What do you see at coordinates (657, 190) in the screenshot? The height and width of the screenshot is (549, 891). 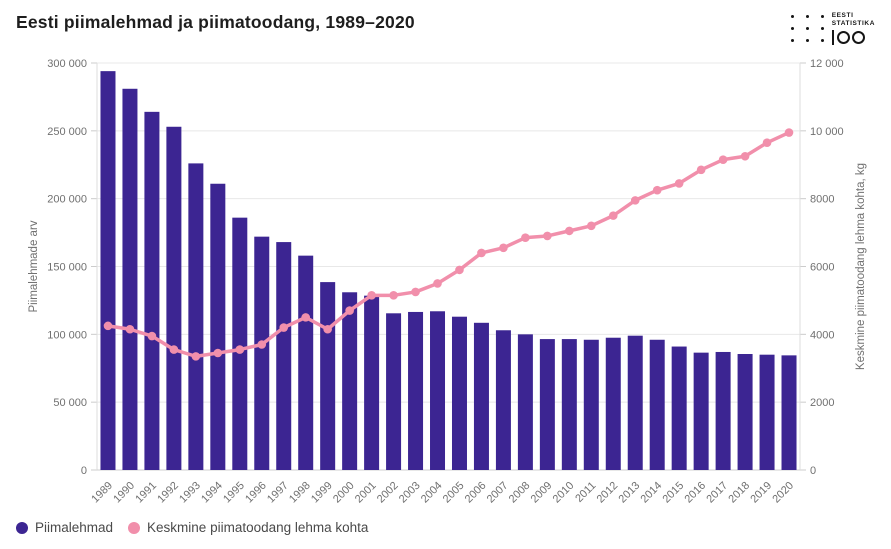 I see `milk-yield-point-2014` at bounding box center [657, 190].